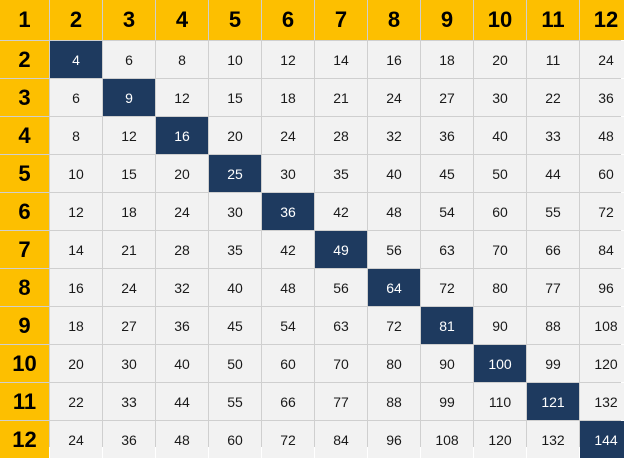 Image resolution: width=624 pixels, height=458 pixels. I want to click on product-cell: 32, so click(394, 135).